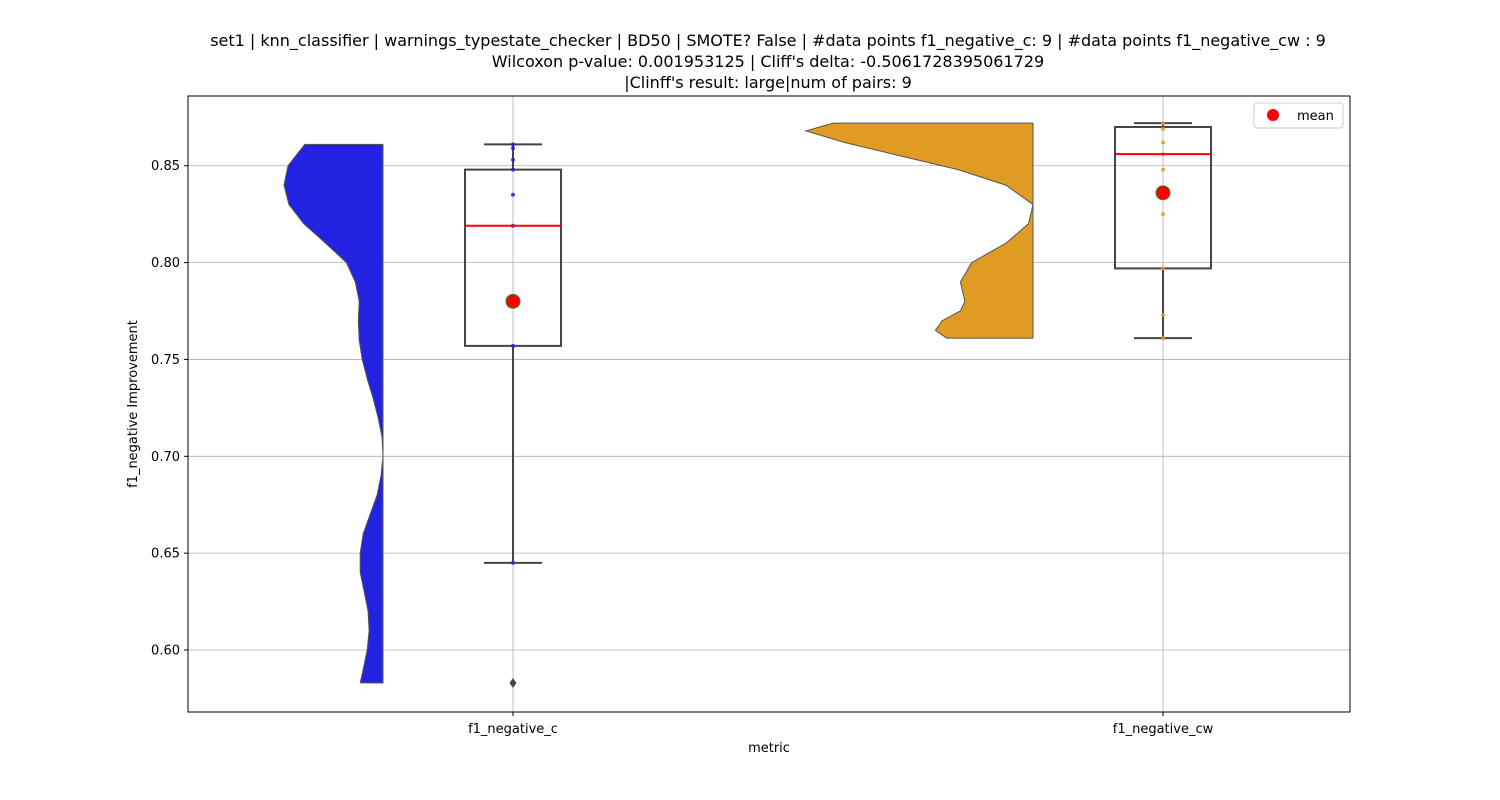 The height and width of the screenshot is (800, 1500). Describe the element at coordinates (769, 748) in the screenshot. I see `x-axis-label: metric` at that location.